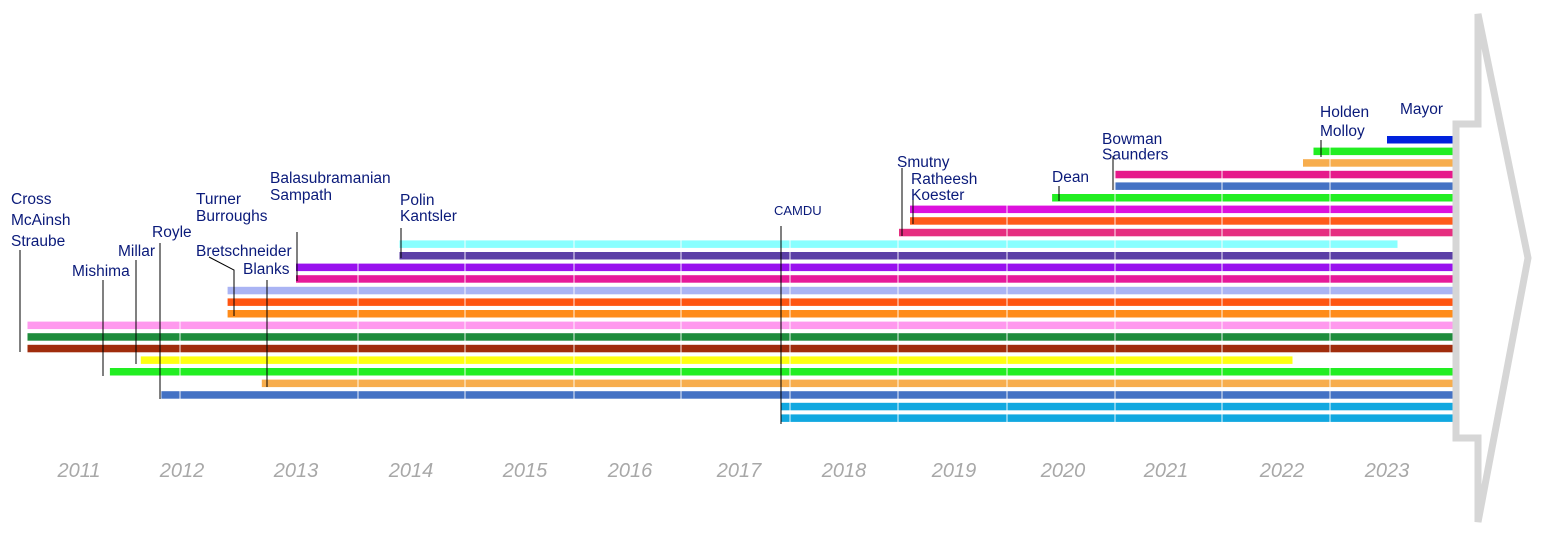 This screenshot has width=1543, height=537. What do you see at coordinates (296, 471) in the screenshot?
I see `year-tick-label: 2013` at bounding box center [296, 471].